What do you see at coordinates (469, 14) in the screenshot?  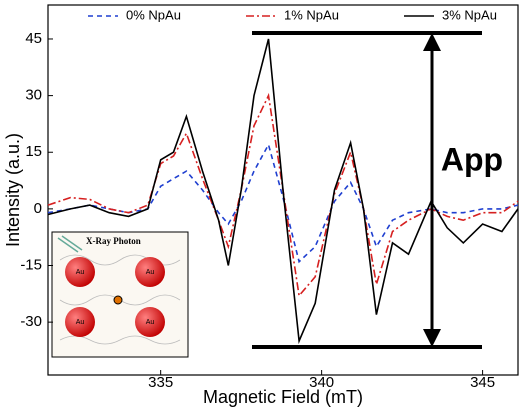 I see `legend-label: 3% NpAu` at bounding box center [469, 14].